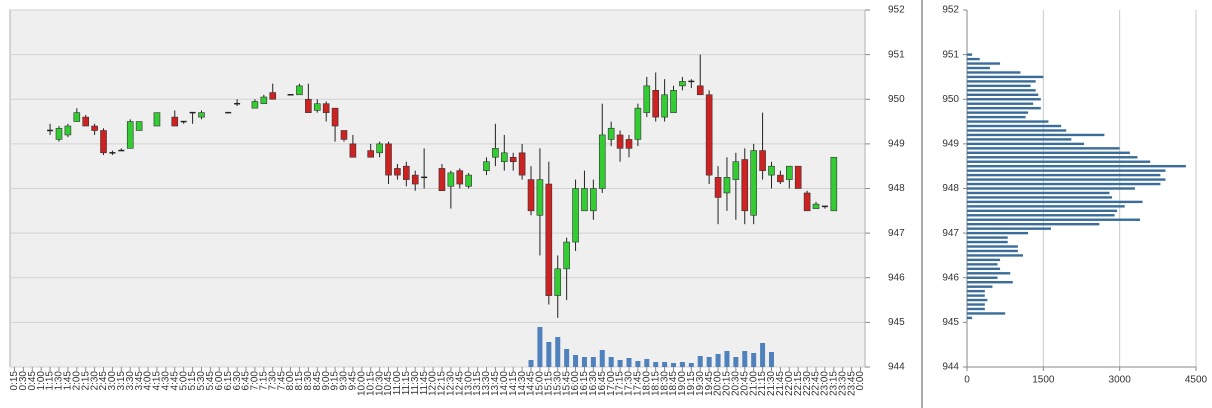 Image resolution: width=1212 pixels, height=408 pixels. I want to click on x-tick-label: 20:45, so click(744, 383).